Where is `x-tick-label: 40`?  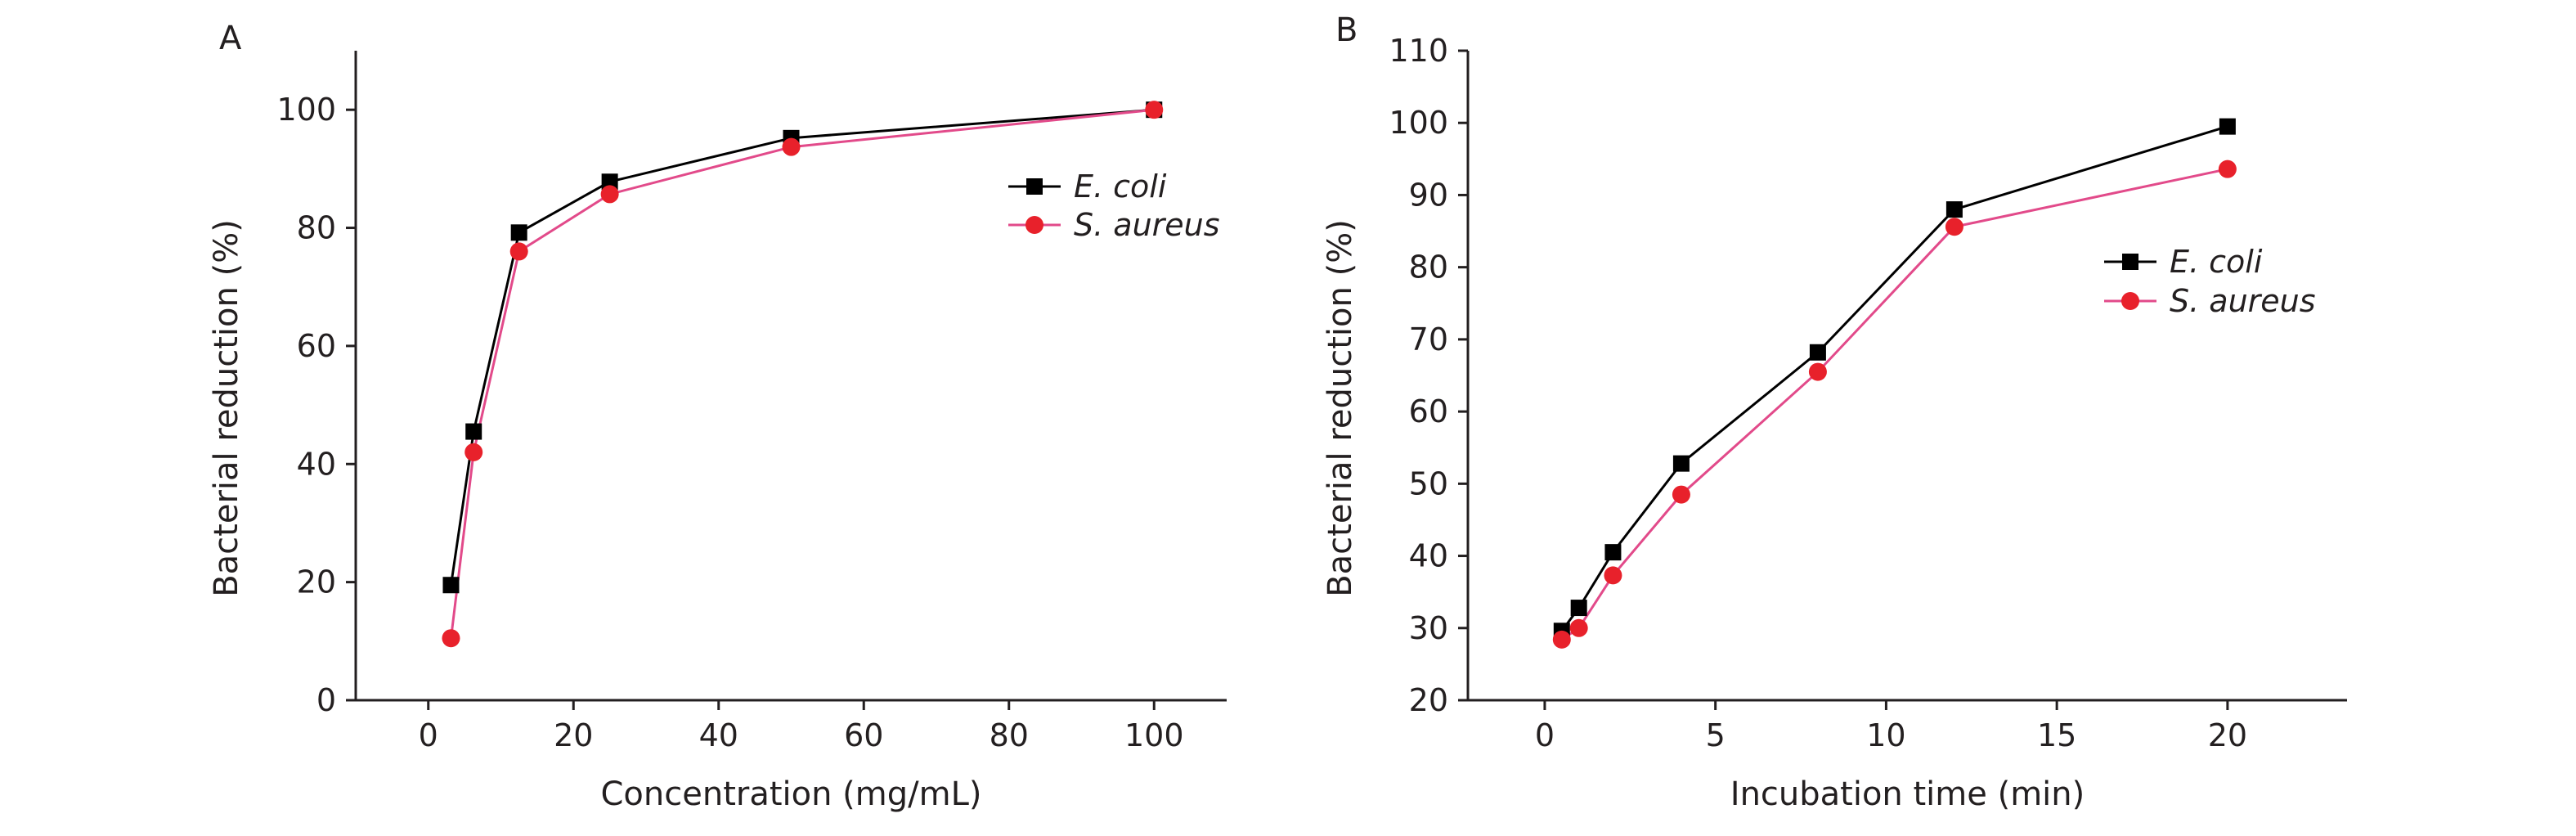 x-tick-label: 40 is located at coordinates (718, 735).